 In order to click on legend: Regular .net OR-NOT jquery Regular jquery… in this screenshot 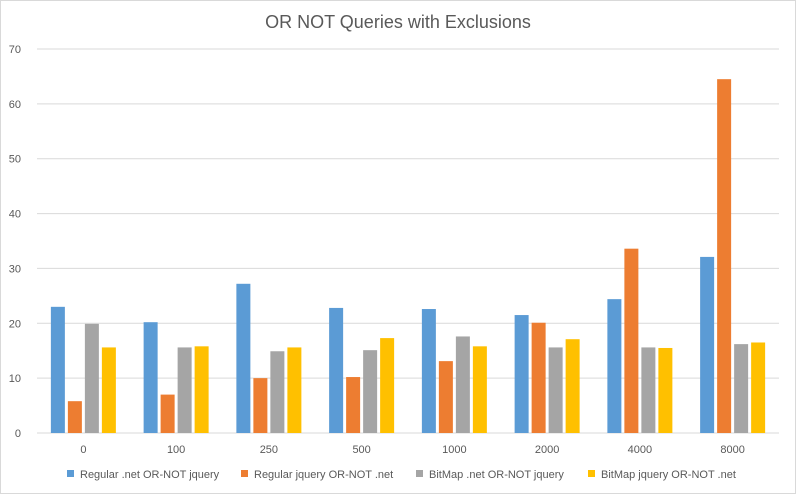, I will do `click(401, 475)`.